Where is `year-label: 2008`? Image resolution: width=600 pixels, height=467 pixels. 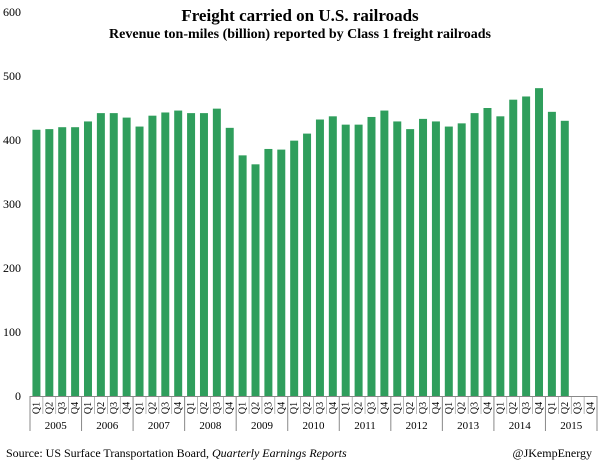
year-label: 2008 is located at coordinates (210, 426).